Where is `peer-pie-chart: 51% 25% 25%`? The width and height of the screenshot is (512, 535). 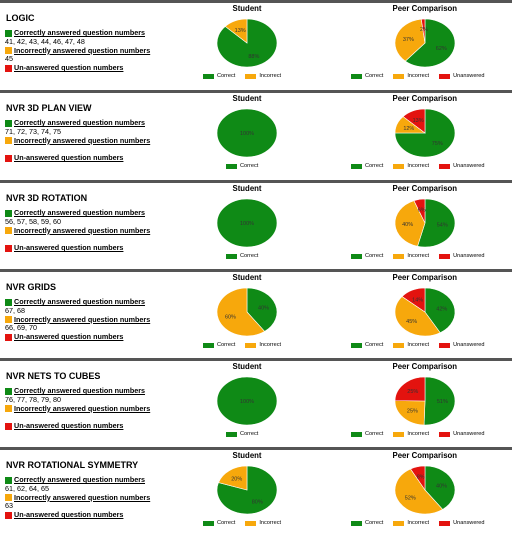
peer-pie-chart: 51% 25% 25% is located at coordinates (425, 401).